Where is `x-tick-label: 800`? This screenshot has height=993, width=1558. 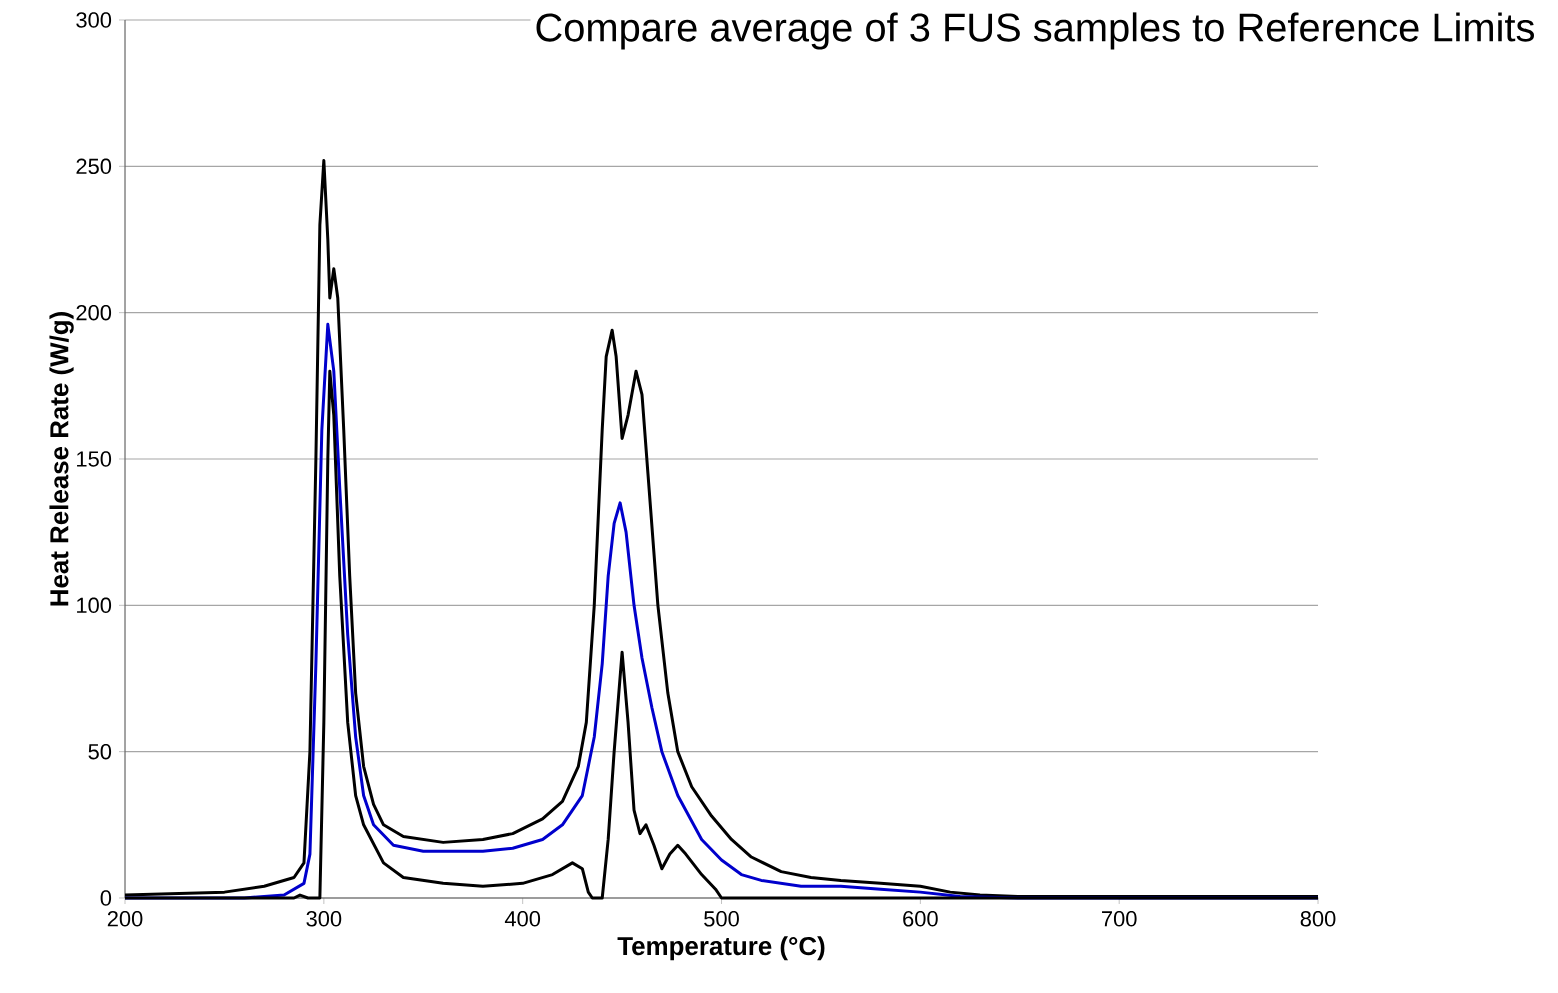 x-tick-label: 800 is located at coordinates (1318, 919).